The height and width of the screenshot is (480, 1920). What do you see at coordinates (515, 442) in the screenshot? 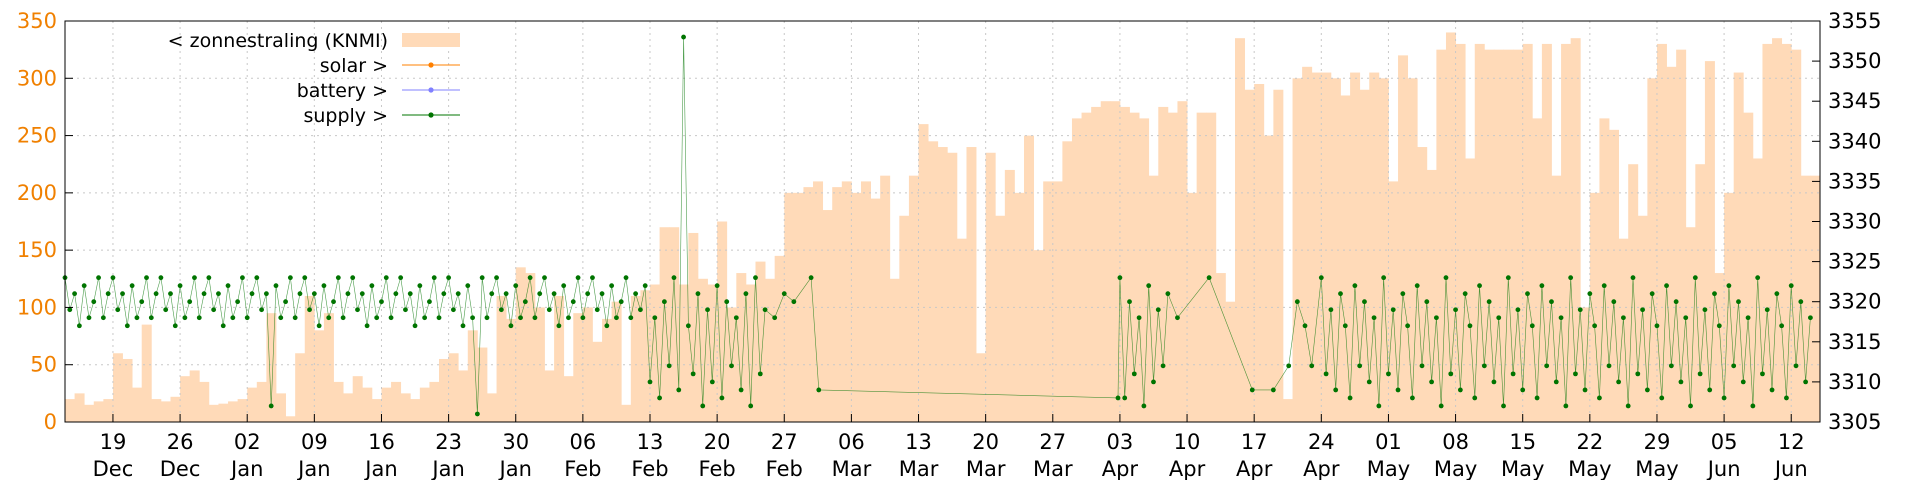
I see `x-tick-label-line: 30` at bounding box center [515, 442].